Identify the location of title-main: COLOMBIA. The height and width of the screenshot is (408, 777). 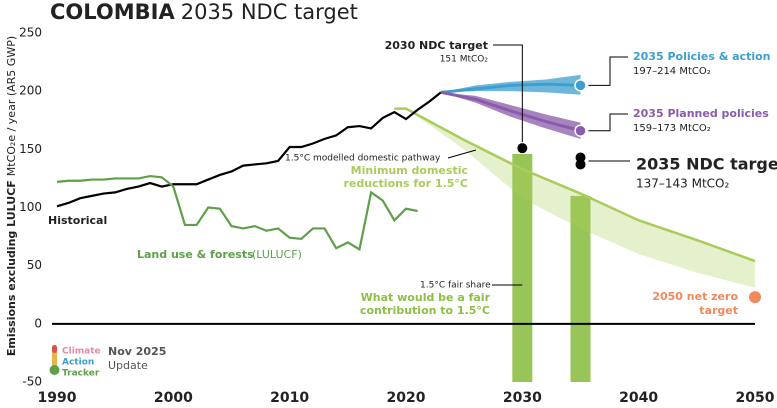
(112, 12).